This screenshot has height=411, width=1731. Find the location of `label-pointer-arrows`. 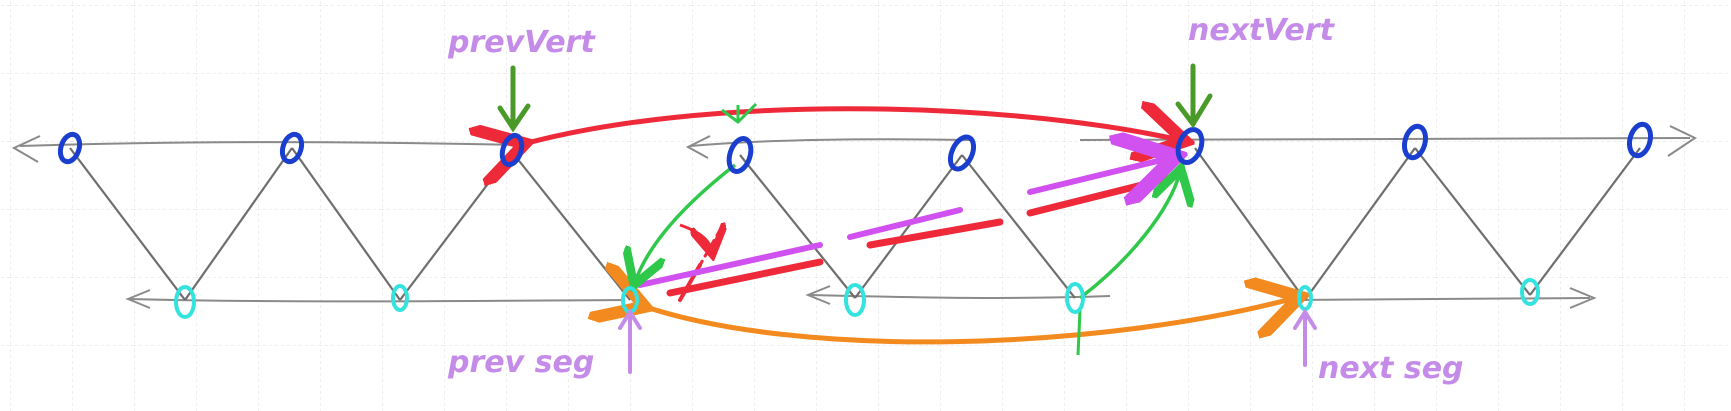

label-pointer-arrows is located at coordinates (855, 98).